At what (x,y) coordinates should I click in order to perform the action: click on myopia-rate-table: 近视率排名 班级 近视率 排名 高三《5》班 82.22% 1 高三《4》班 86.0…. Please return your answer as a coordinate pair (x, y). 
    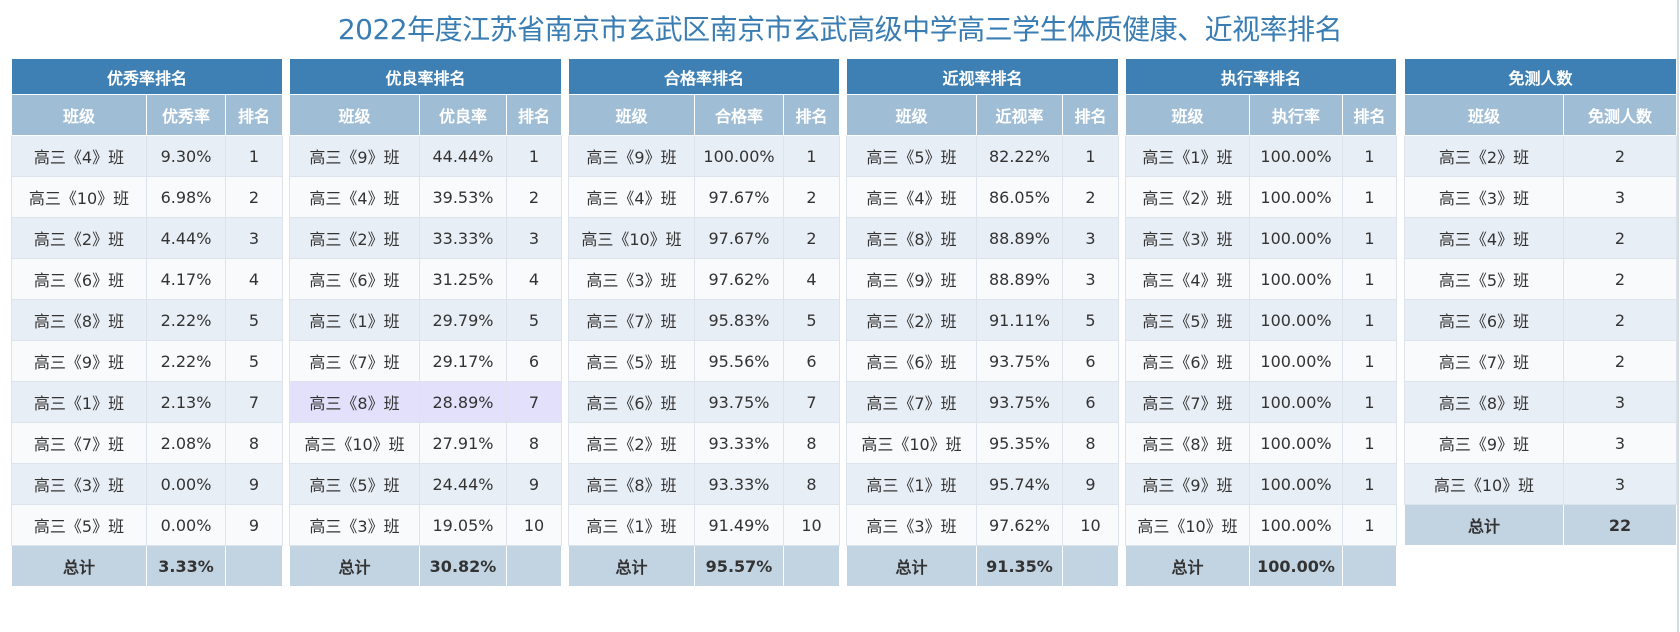
    Looking at the image, I should click on (982, 322).